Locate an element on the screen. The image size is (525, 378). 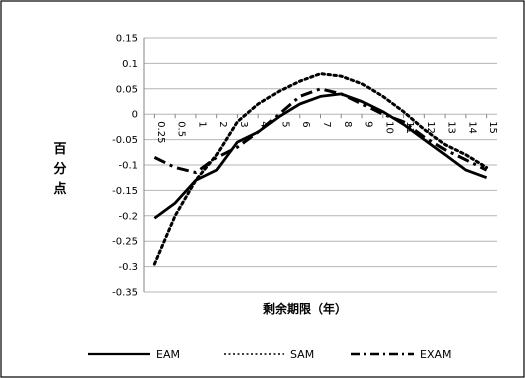
series-line-exam is located at coordinates (320, 131).